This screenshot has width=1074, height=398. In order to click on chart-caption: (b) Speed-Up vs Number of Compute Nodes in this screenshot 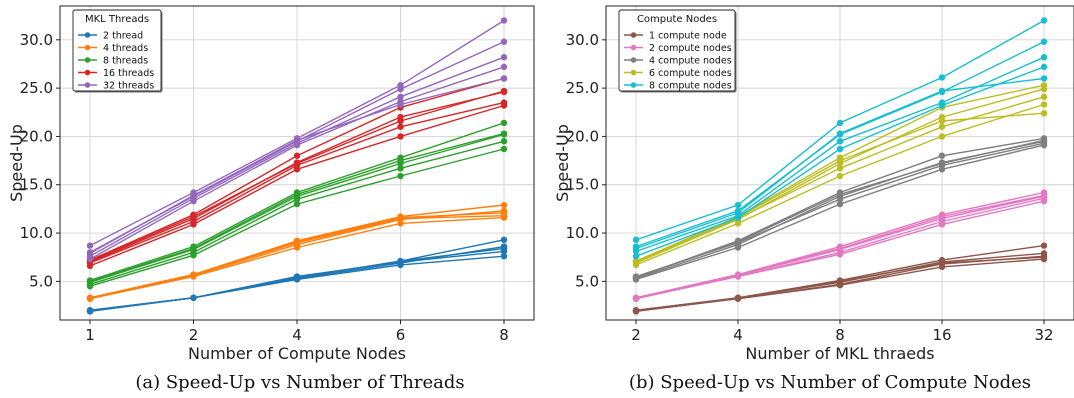, I will do `click(830, 382)`.